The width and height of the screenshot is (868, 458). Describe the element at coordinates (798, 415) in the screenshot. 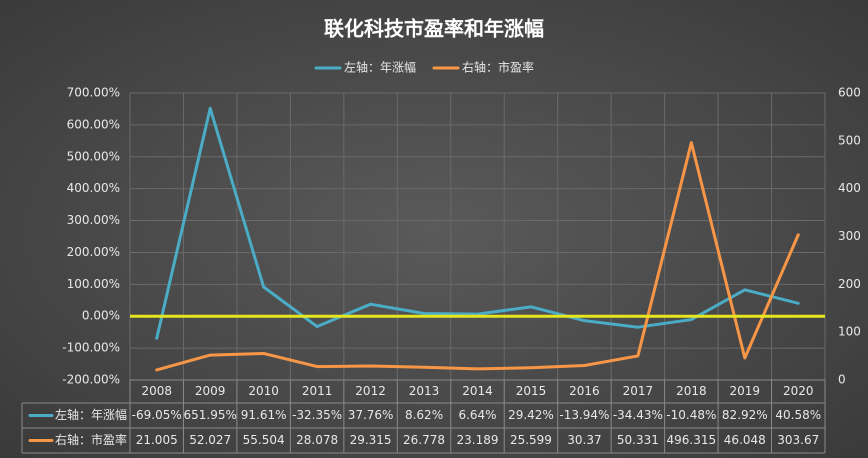

I see `table-cell: 40.58%` at that location.